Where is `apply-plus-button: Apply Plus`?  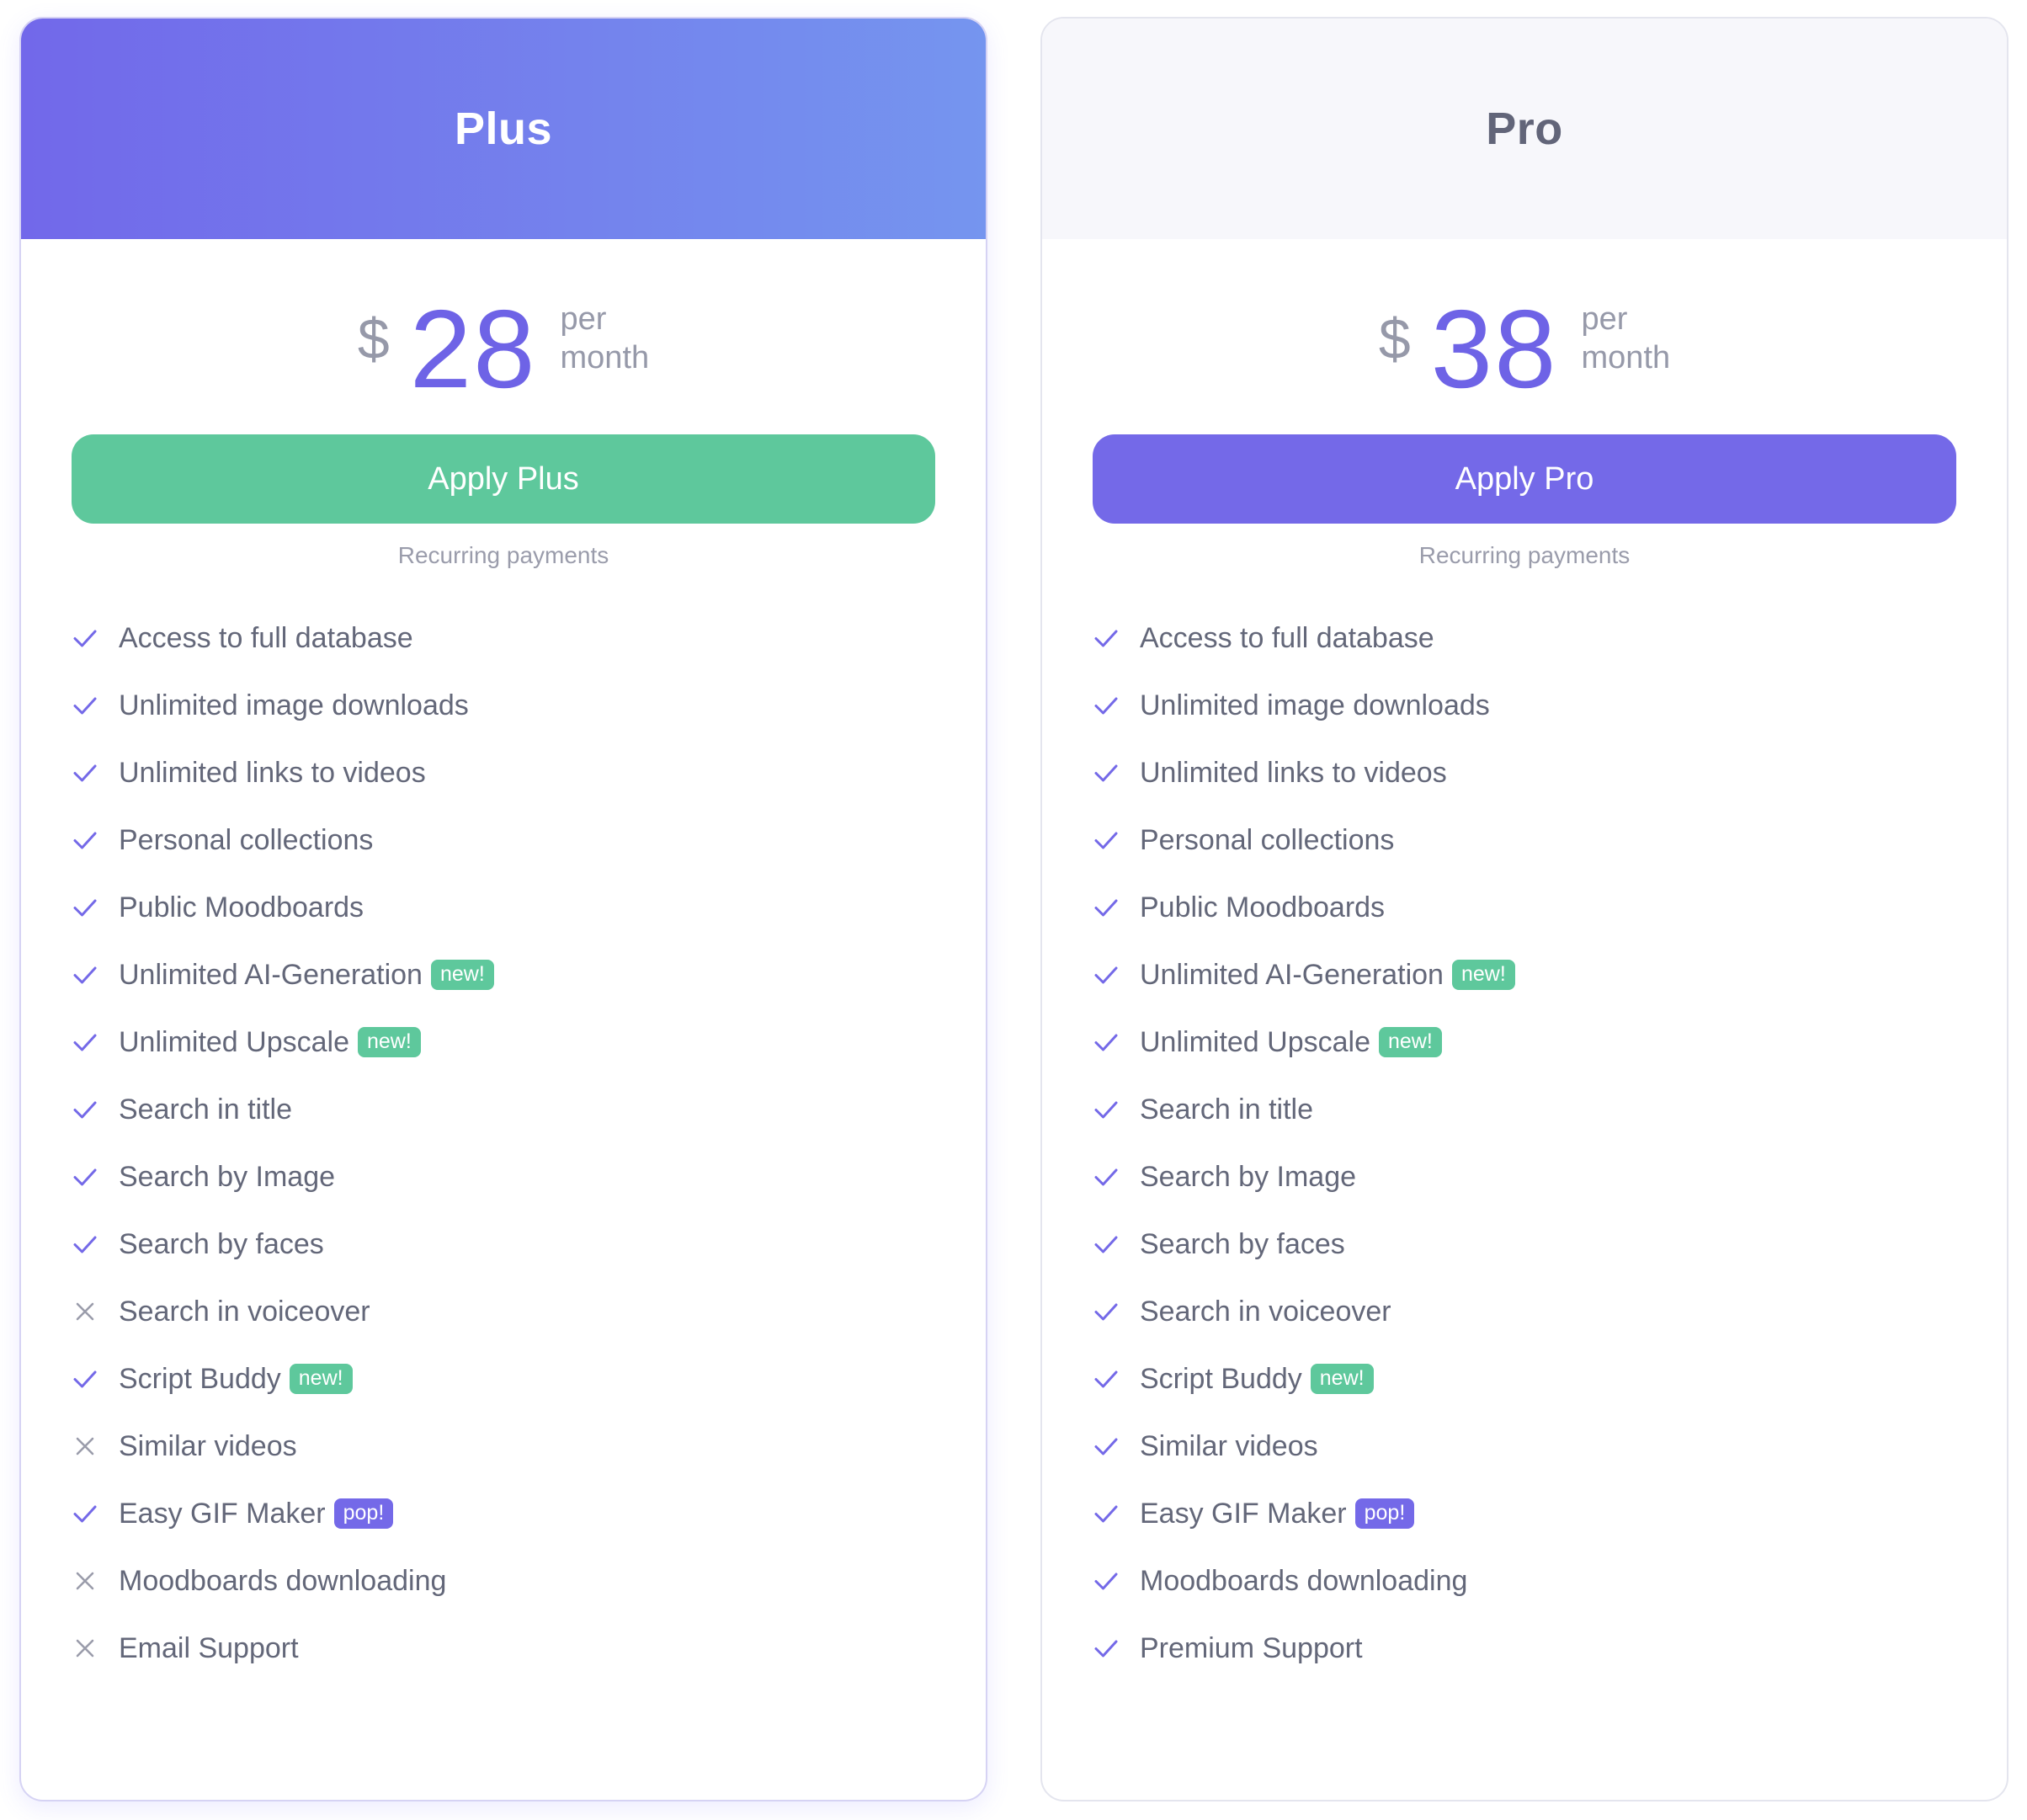
apply-plus-button: Apply Plus is located at coordinates (503, 479).